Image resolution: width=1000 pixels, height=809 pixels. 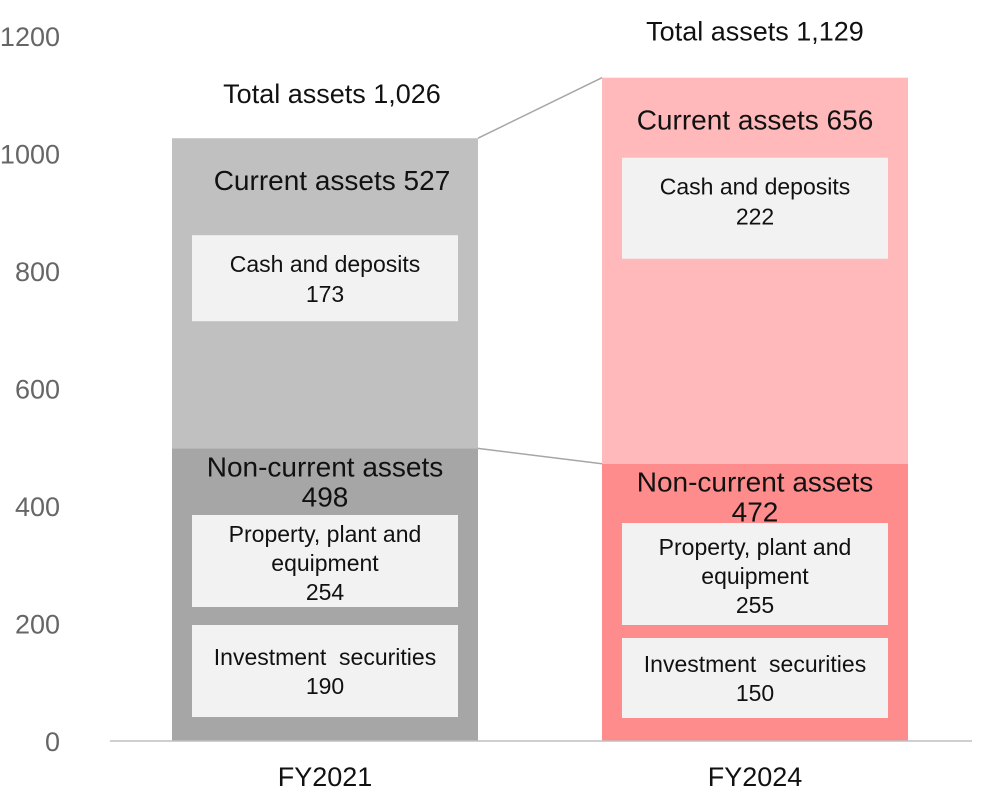 I want to click on current-assets-label: Current assets 656, so click(x=755, y=120).